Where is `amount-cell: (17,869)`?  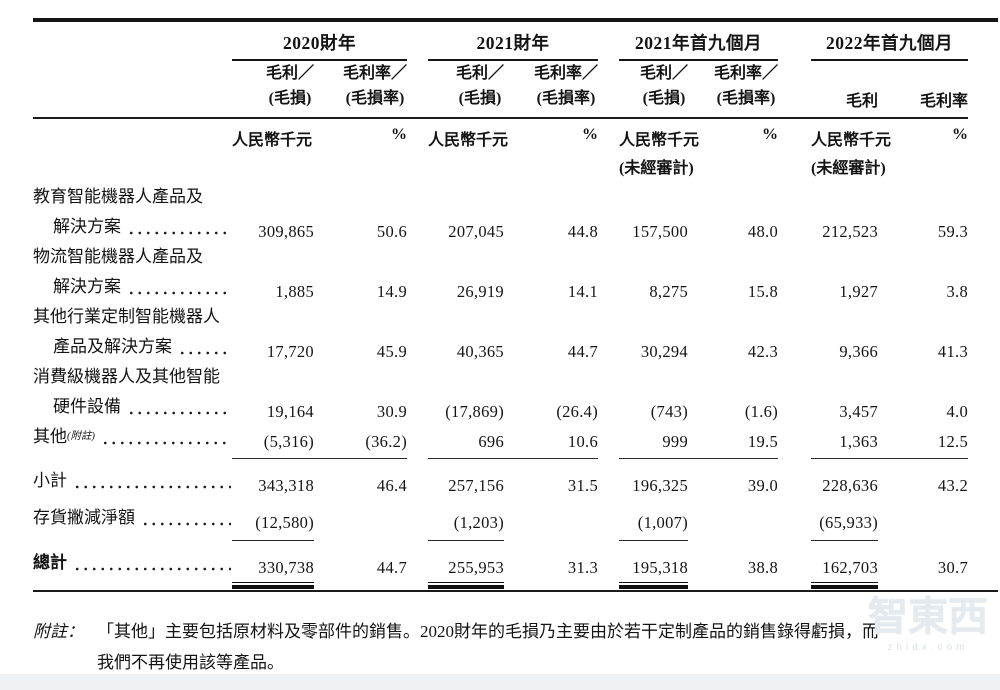 amount-cell: (17,869) is located at coordinates (474, 411).